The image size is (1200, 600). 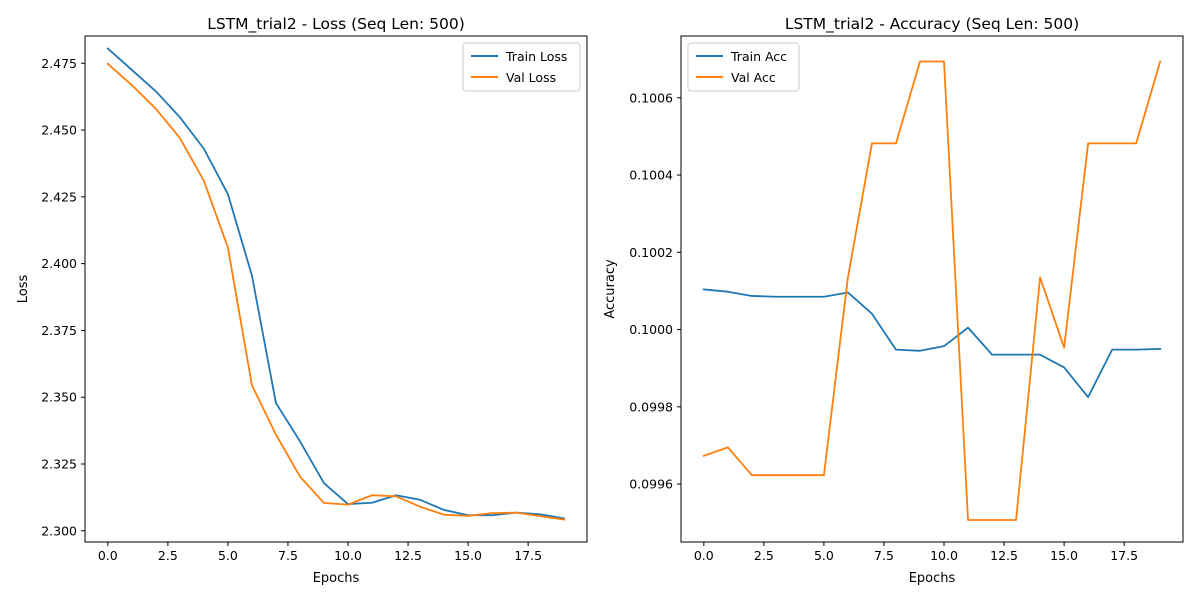 What do you see at coordinates (753, 77) in the screenshot?
I see `legend-label-val-acc: Val Acc` at bounding box center [753, 77].